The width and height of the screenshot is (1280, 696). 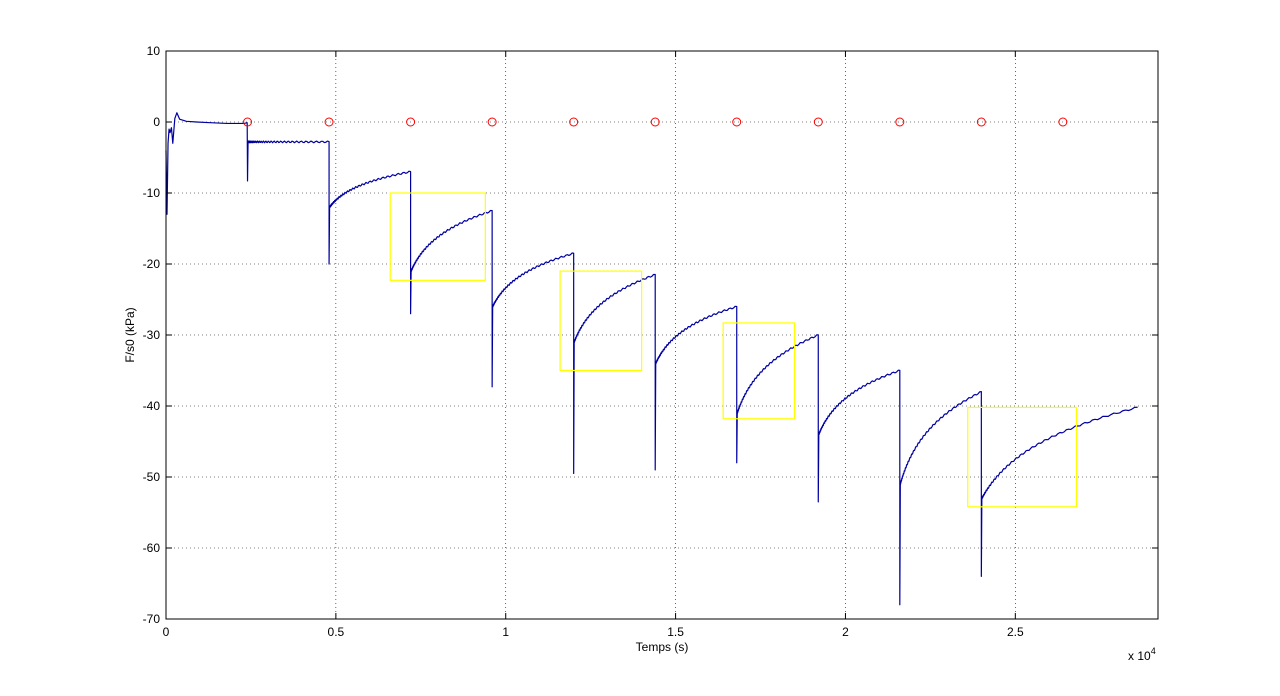 I want to click on y-tick-label: -10, so click(x=152, y=193).